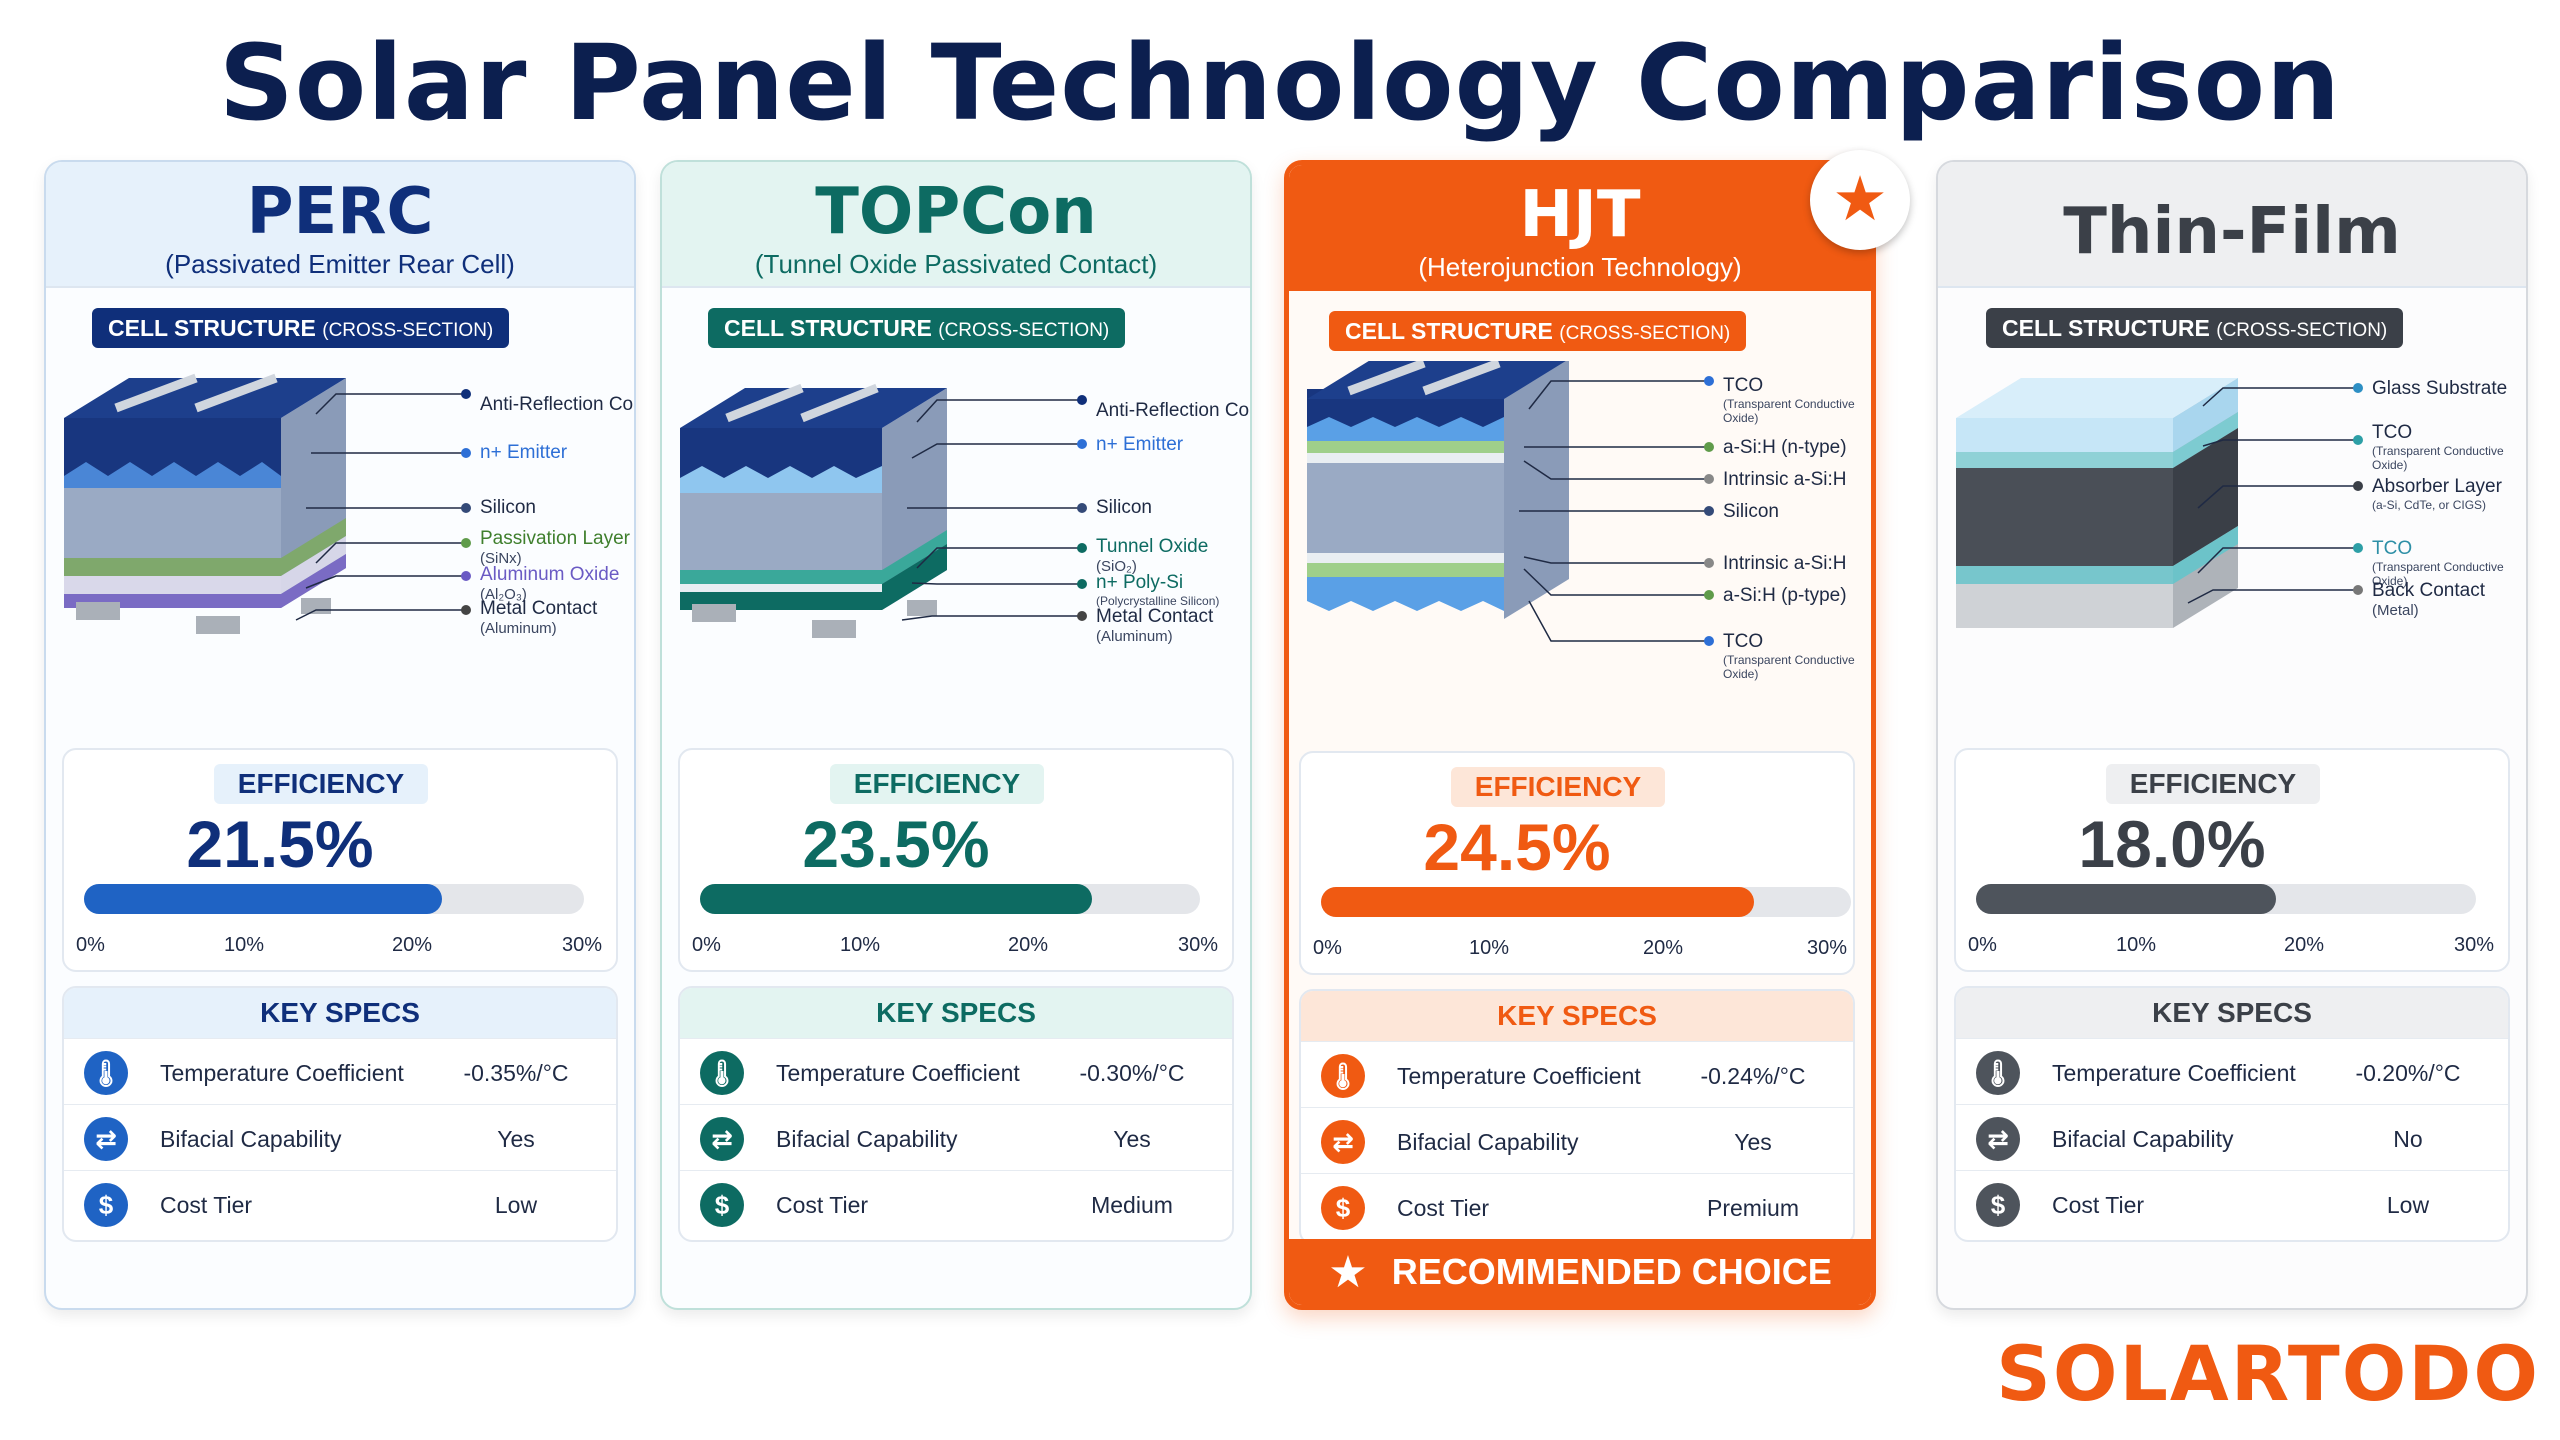 The width and height of the screenshot is (2560, 1440). What do you see at coordinates (956, 860) in the screenshot?
I see `efficiency-panel: EFFICIENCY 23.5% 0% 10% 20% 30%` at bounding box center [956, 860].